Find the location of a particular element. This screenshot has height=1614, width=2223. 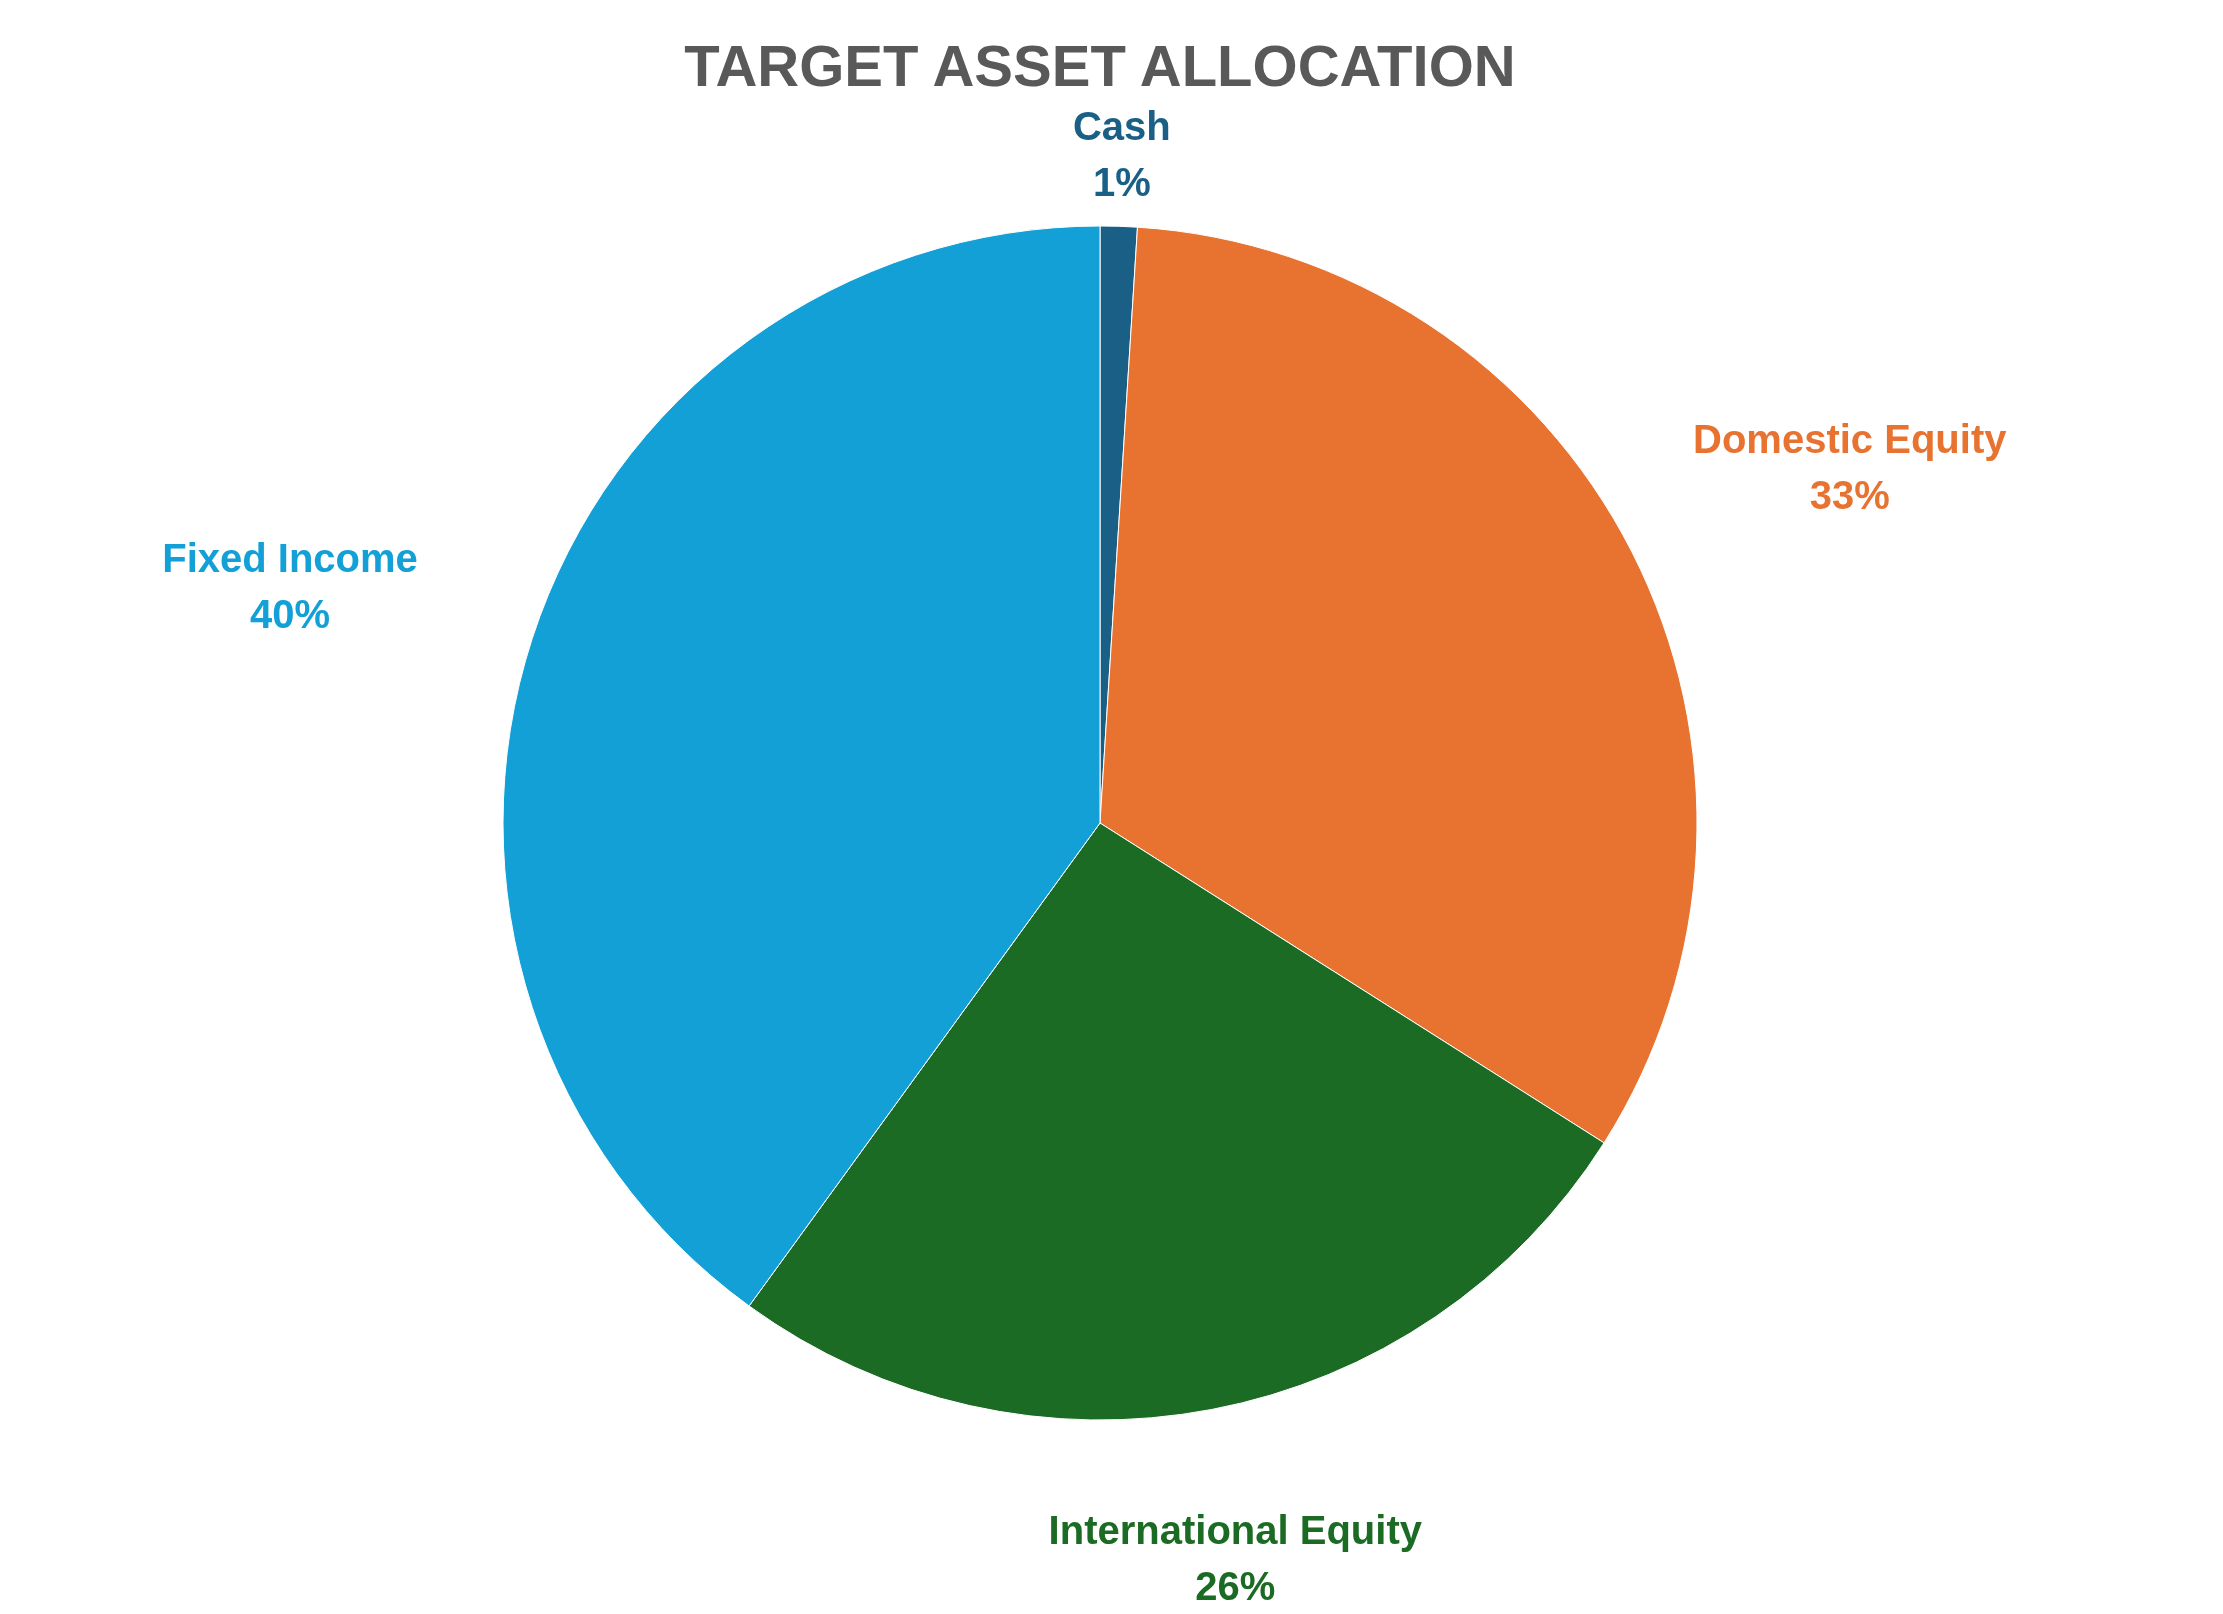

slice-label: Domestic Equity is located at coordinates (1850, 438).